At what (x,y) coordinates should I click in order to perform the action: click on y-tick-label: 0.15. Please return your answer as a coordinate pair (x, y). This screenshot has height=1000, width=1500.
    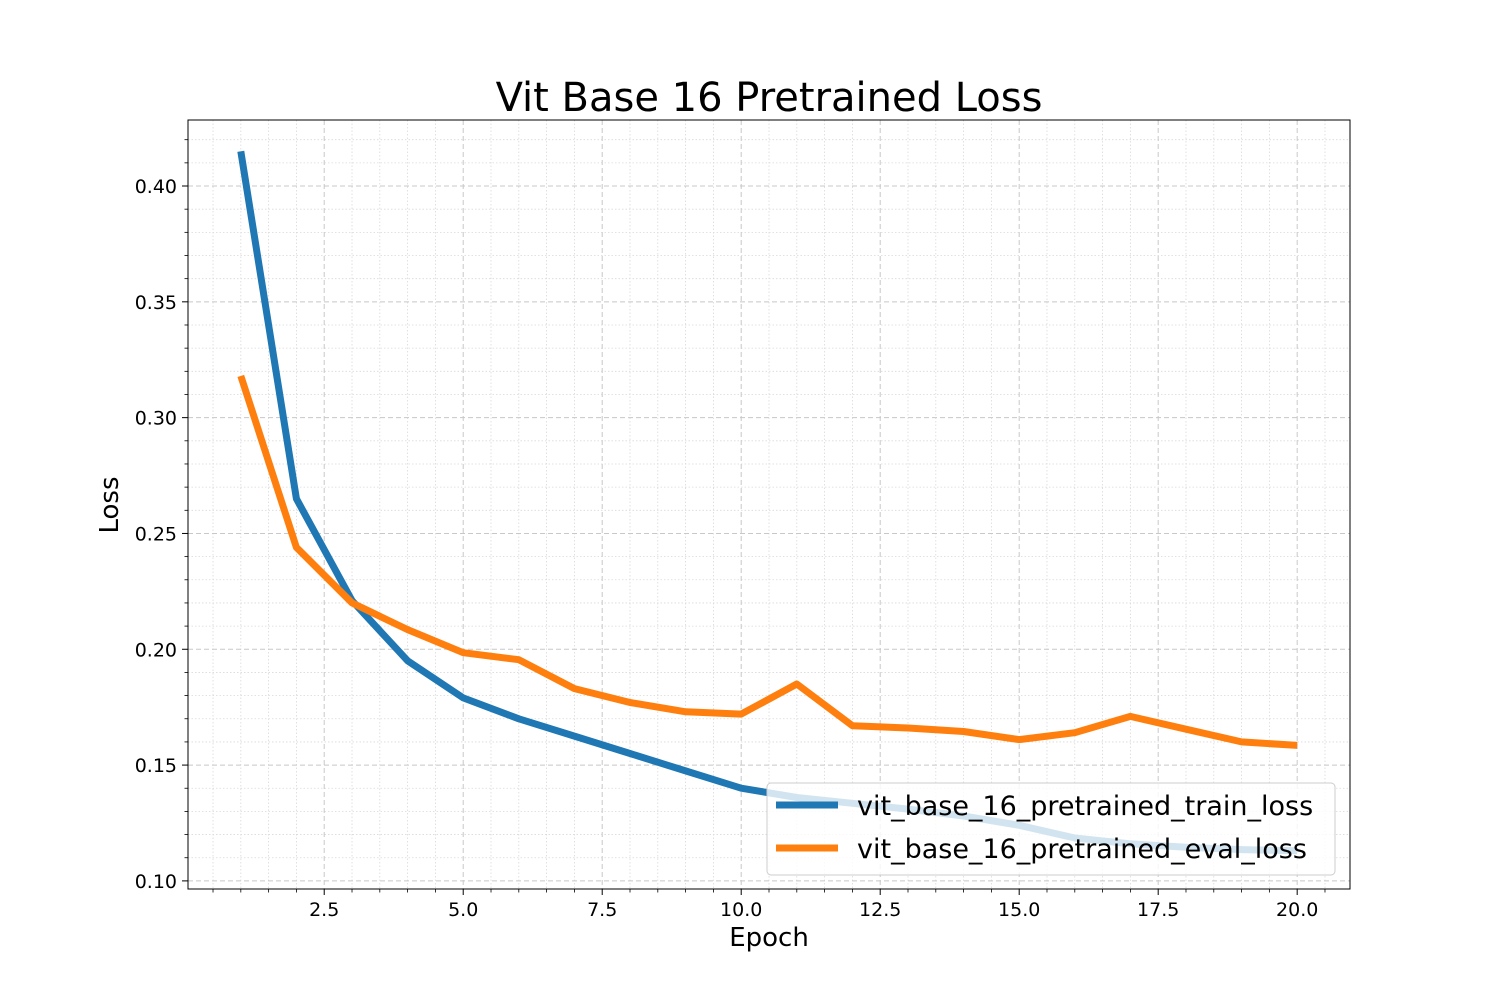
    Looking at the image, I should click on (156, 766).